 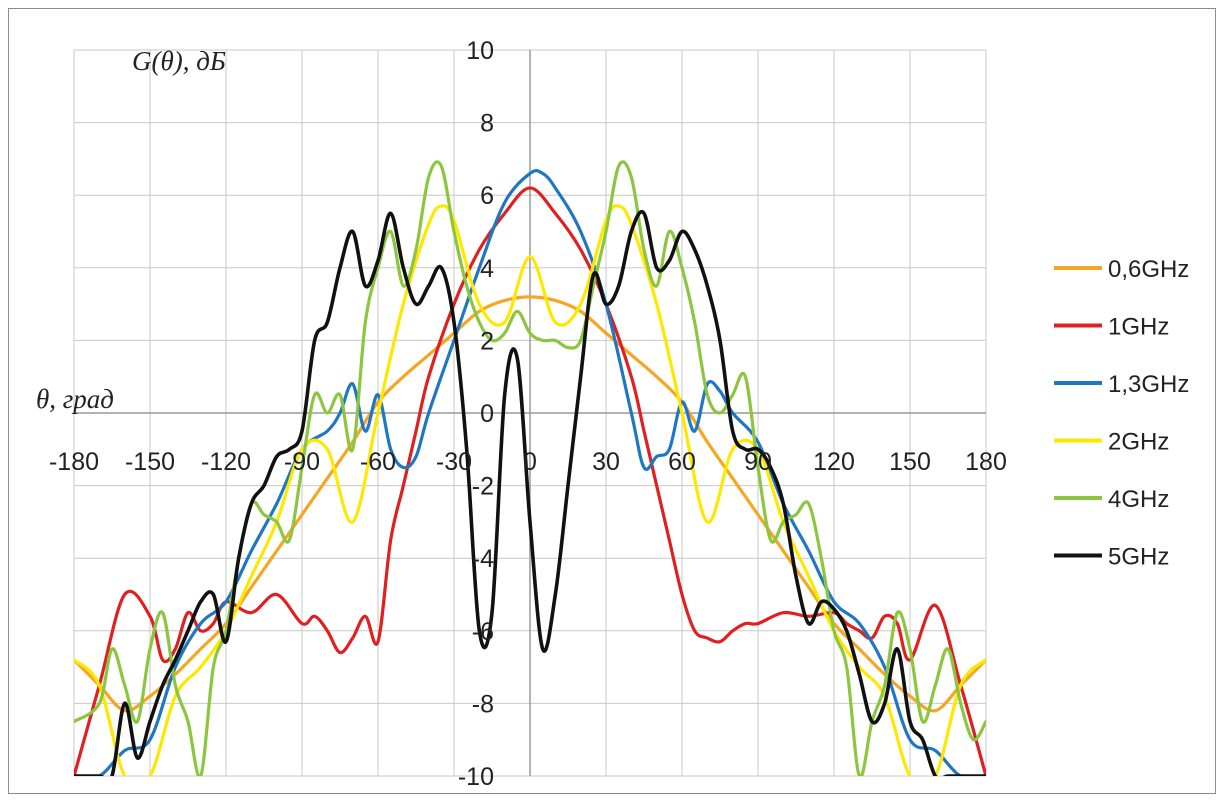 What do you see at coordinates (487, 414) in the screenshot?
I see `y-tick-label: 0` at bounding box center [487, 414].